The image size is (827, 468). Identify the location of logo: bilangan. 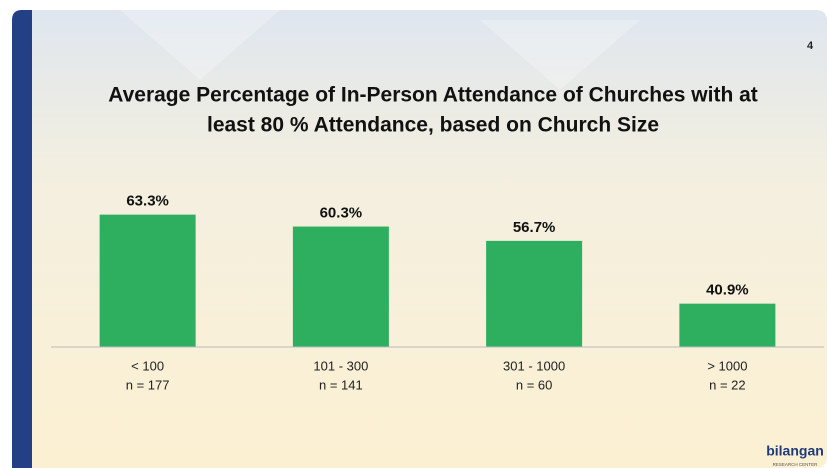
(795, 451).